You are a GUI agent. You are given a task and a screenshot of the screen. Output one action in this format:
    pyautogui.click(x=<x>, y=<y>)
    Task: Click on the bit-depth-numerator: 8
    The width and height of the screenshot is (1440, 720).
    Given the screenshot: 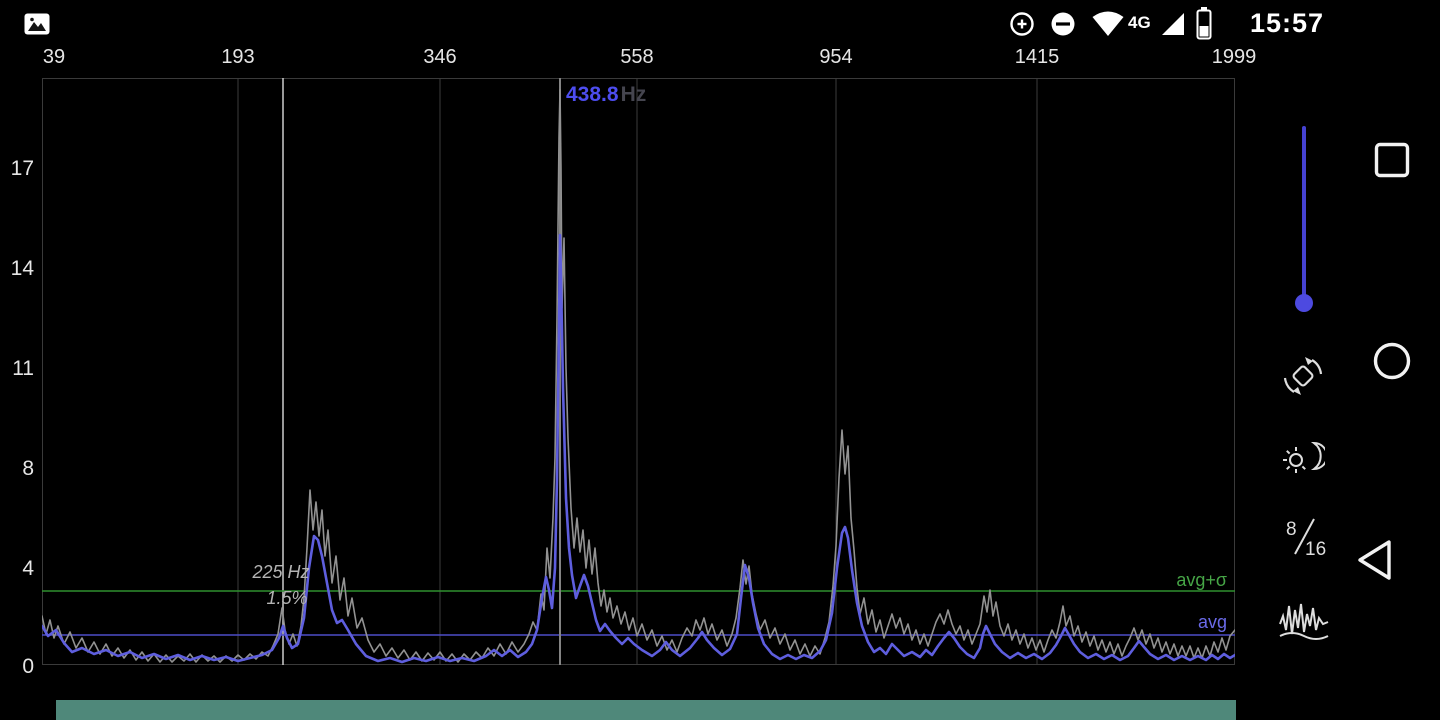 What is the action you would take?
    pyautogui.click(x=1291, y=529)
    